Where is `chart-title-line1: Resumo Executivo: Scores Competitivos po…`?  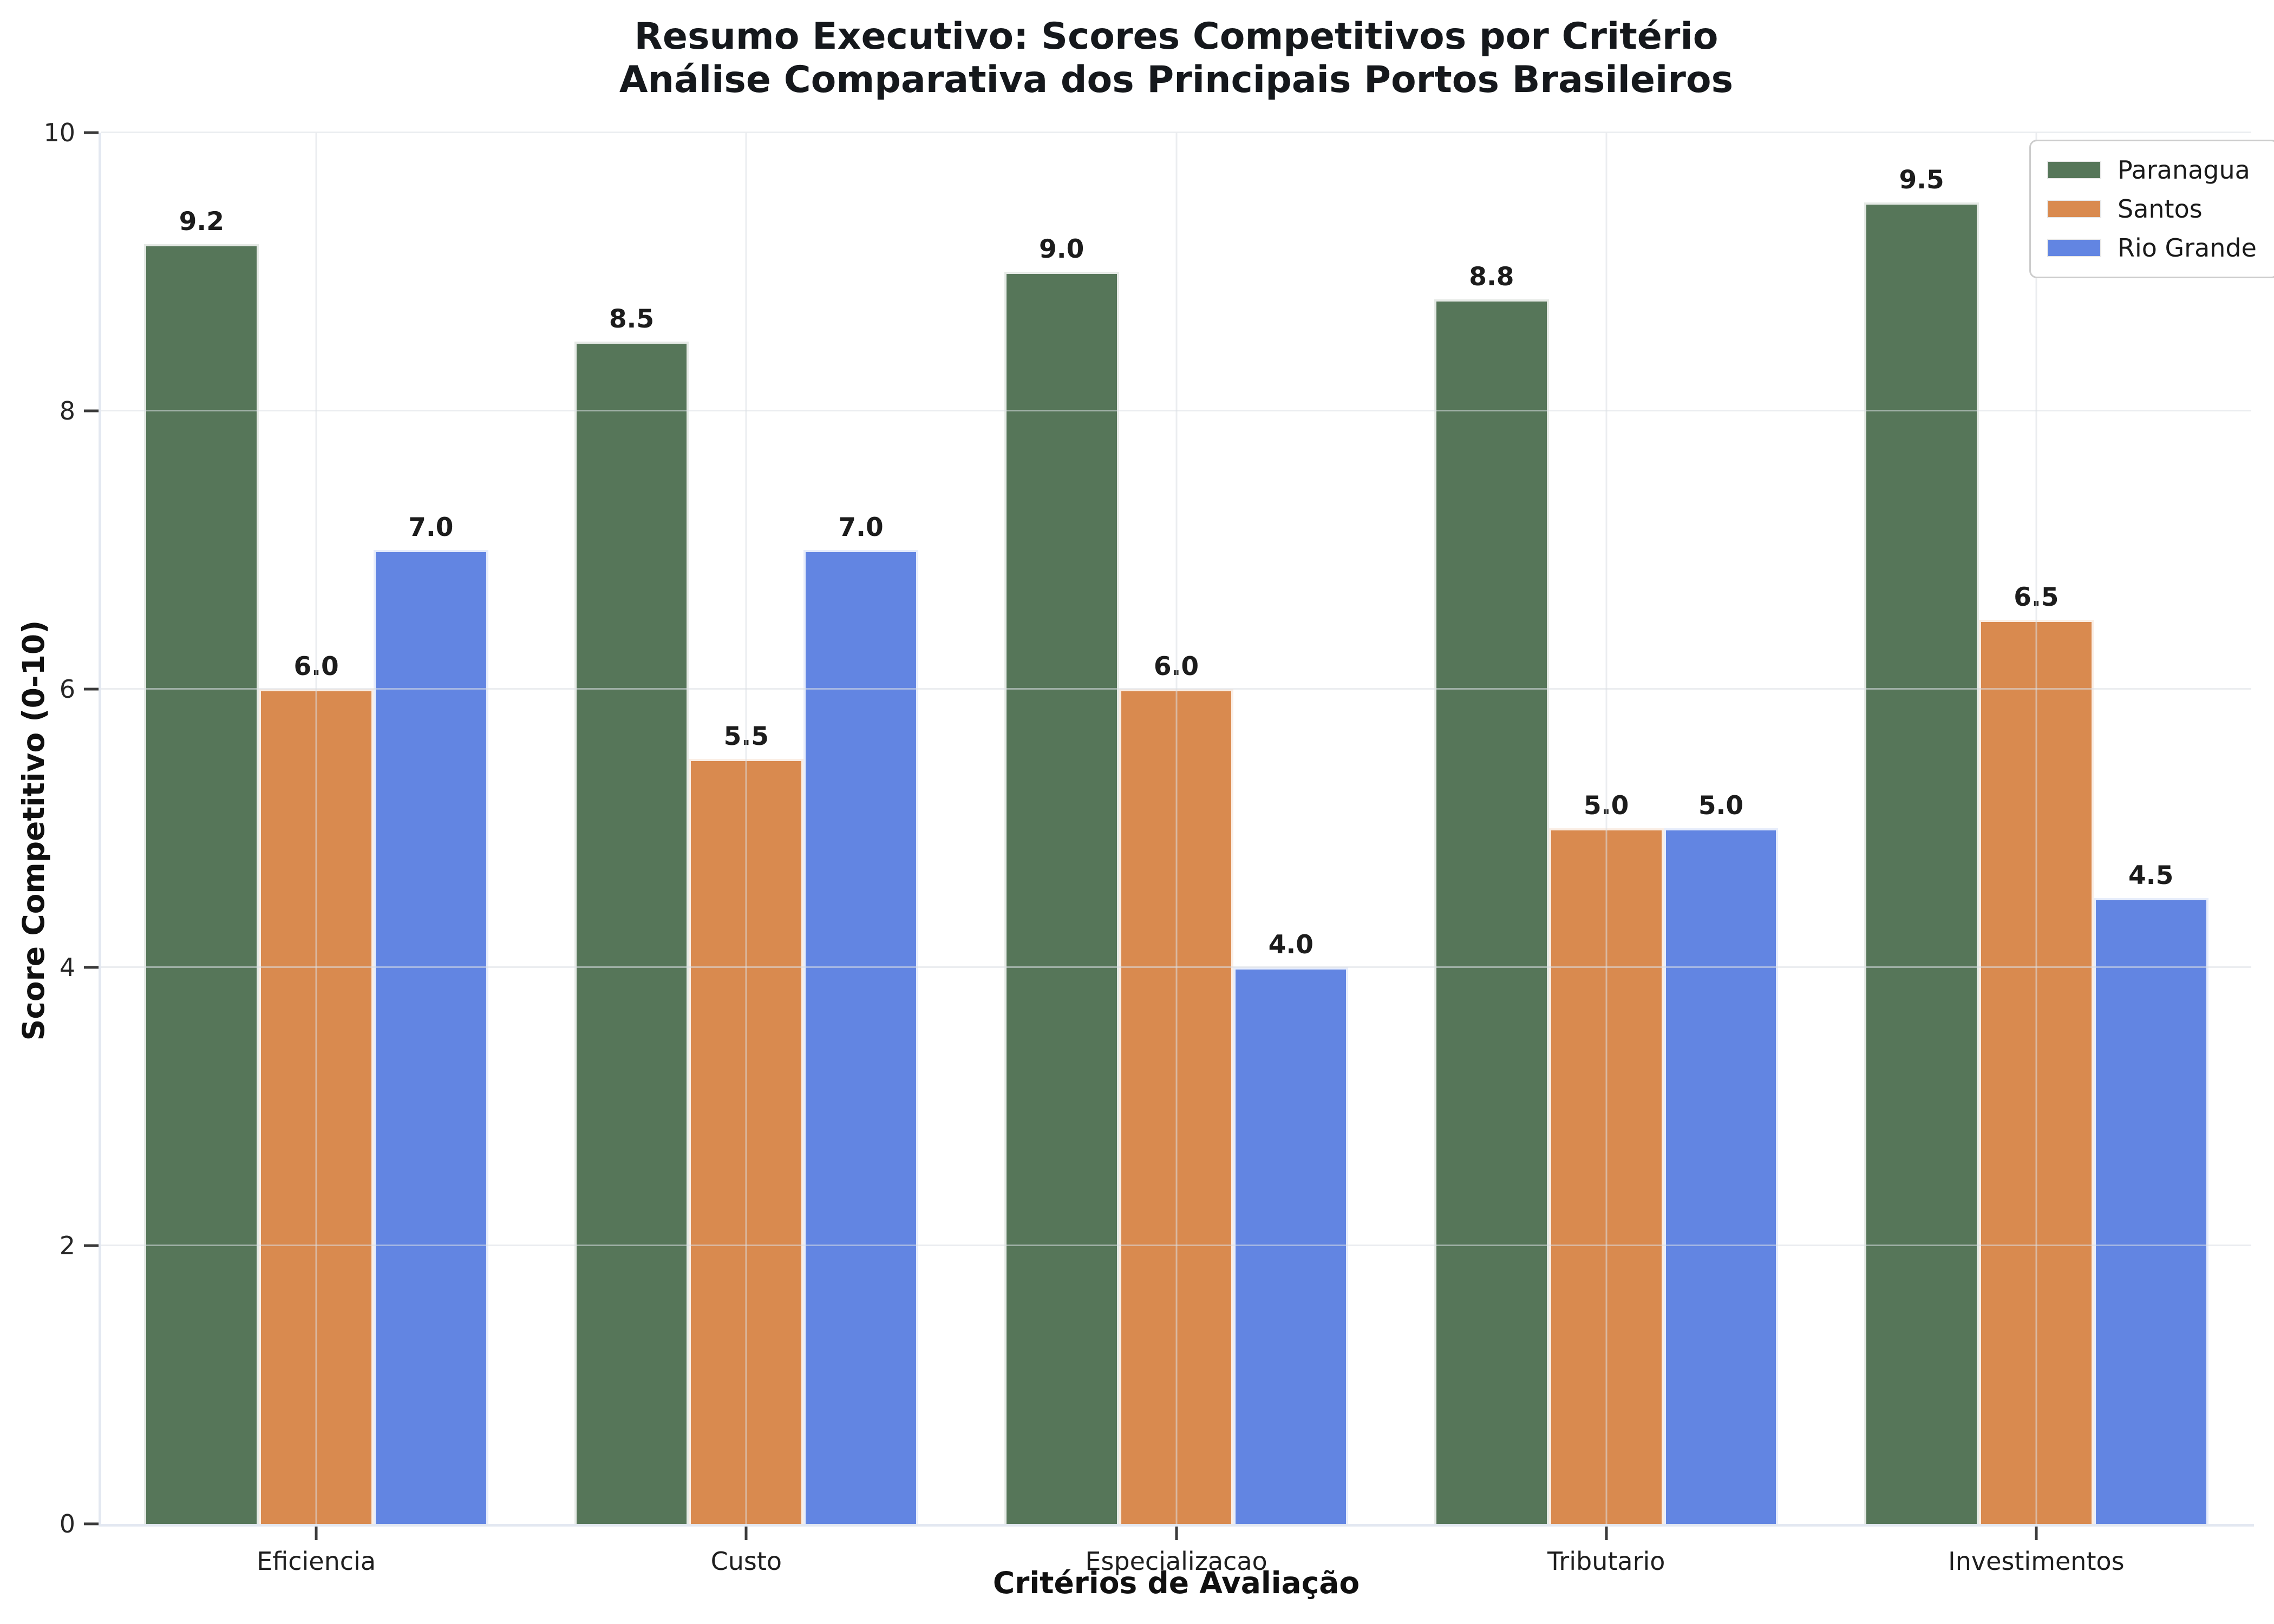 chart-title-line1: Resumo Executivo: Scores Competitivos po… is located at coordinates (1176, 36).